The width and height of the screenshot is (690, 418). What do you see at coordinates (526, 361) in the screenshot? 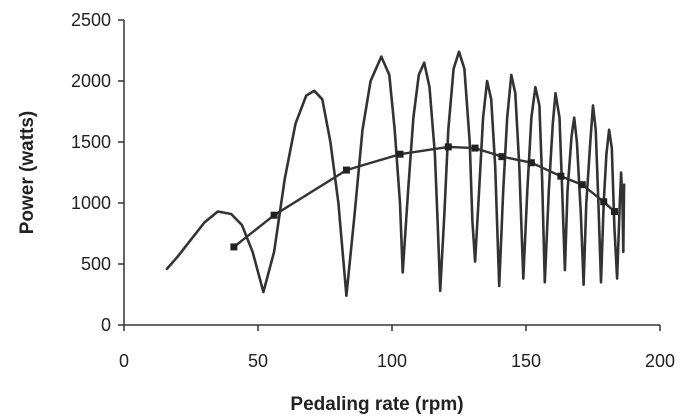
I see `x-tick-label: 150` at bounding box center [526, 361].